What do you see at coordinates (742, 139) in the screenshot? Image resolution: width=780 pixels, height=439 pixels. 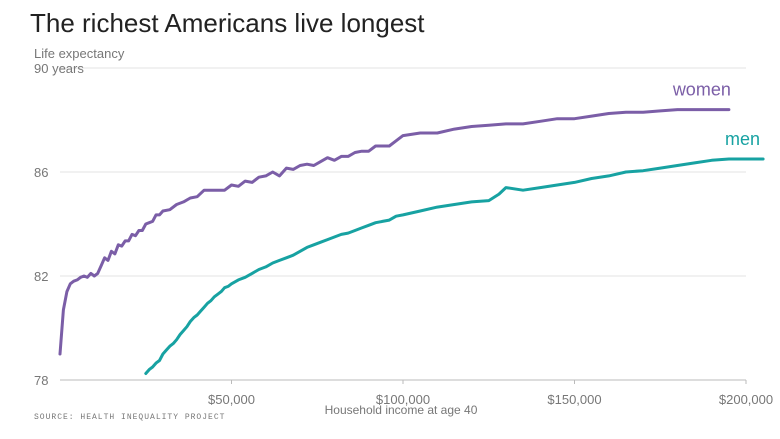 I see `series-label-men: men` at bounding box center [742, 139].